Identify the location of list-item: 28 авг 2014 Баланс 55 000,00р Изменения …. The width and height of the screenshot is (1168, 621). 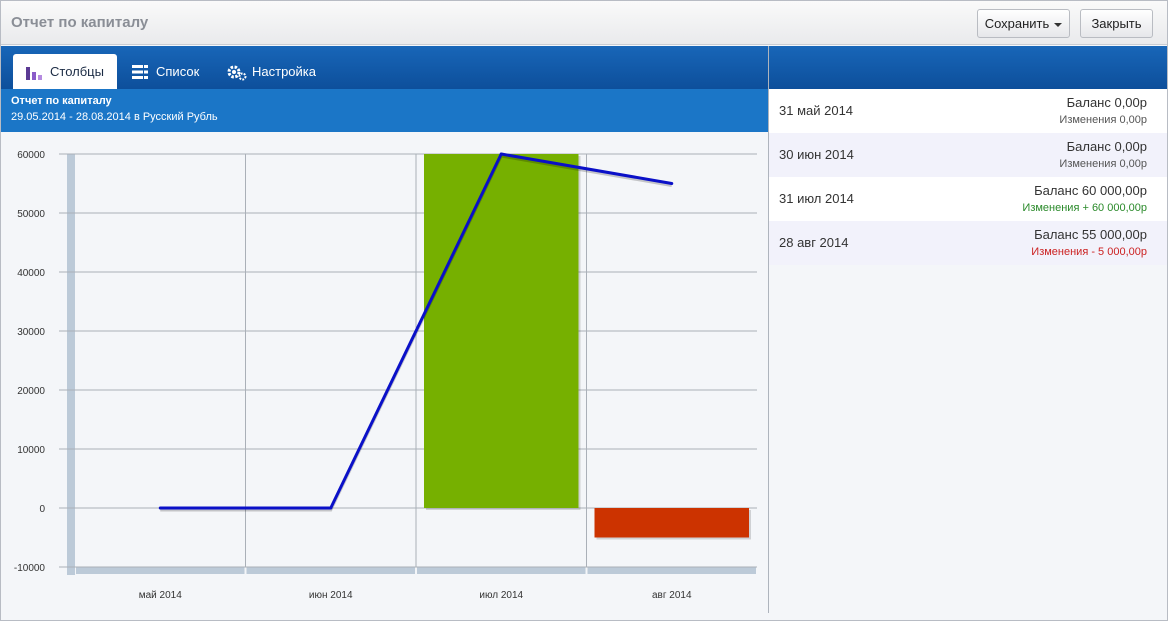
(968, 243).